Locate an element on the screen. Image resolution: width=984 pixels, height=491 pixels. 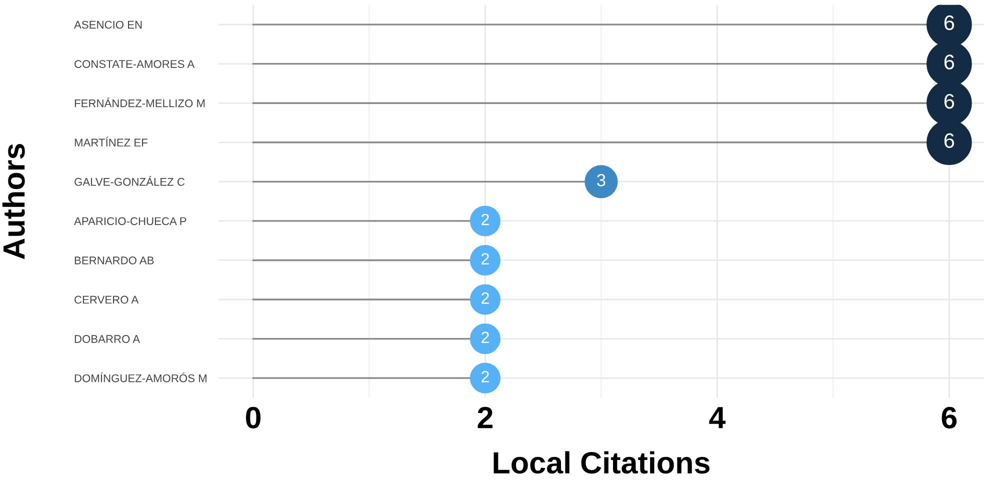
x-tick-label: 2 is located at coordinates (485, 417).